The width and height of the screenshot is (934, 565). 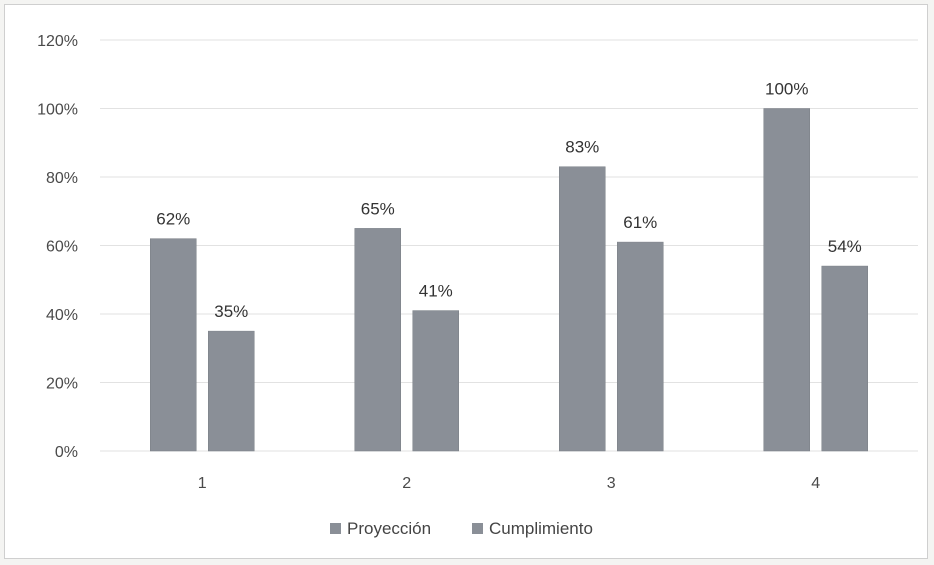 What do you see at coordinates (406, 483) in the screenshot?
I see `x-tick-label: 2` at bounding box center [406, 483].